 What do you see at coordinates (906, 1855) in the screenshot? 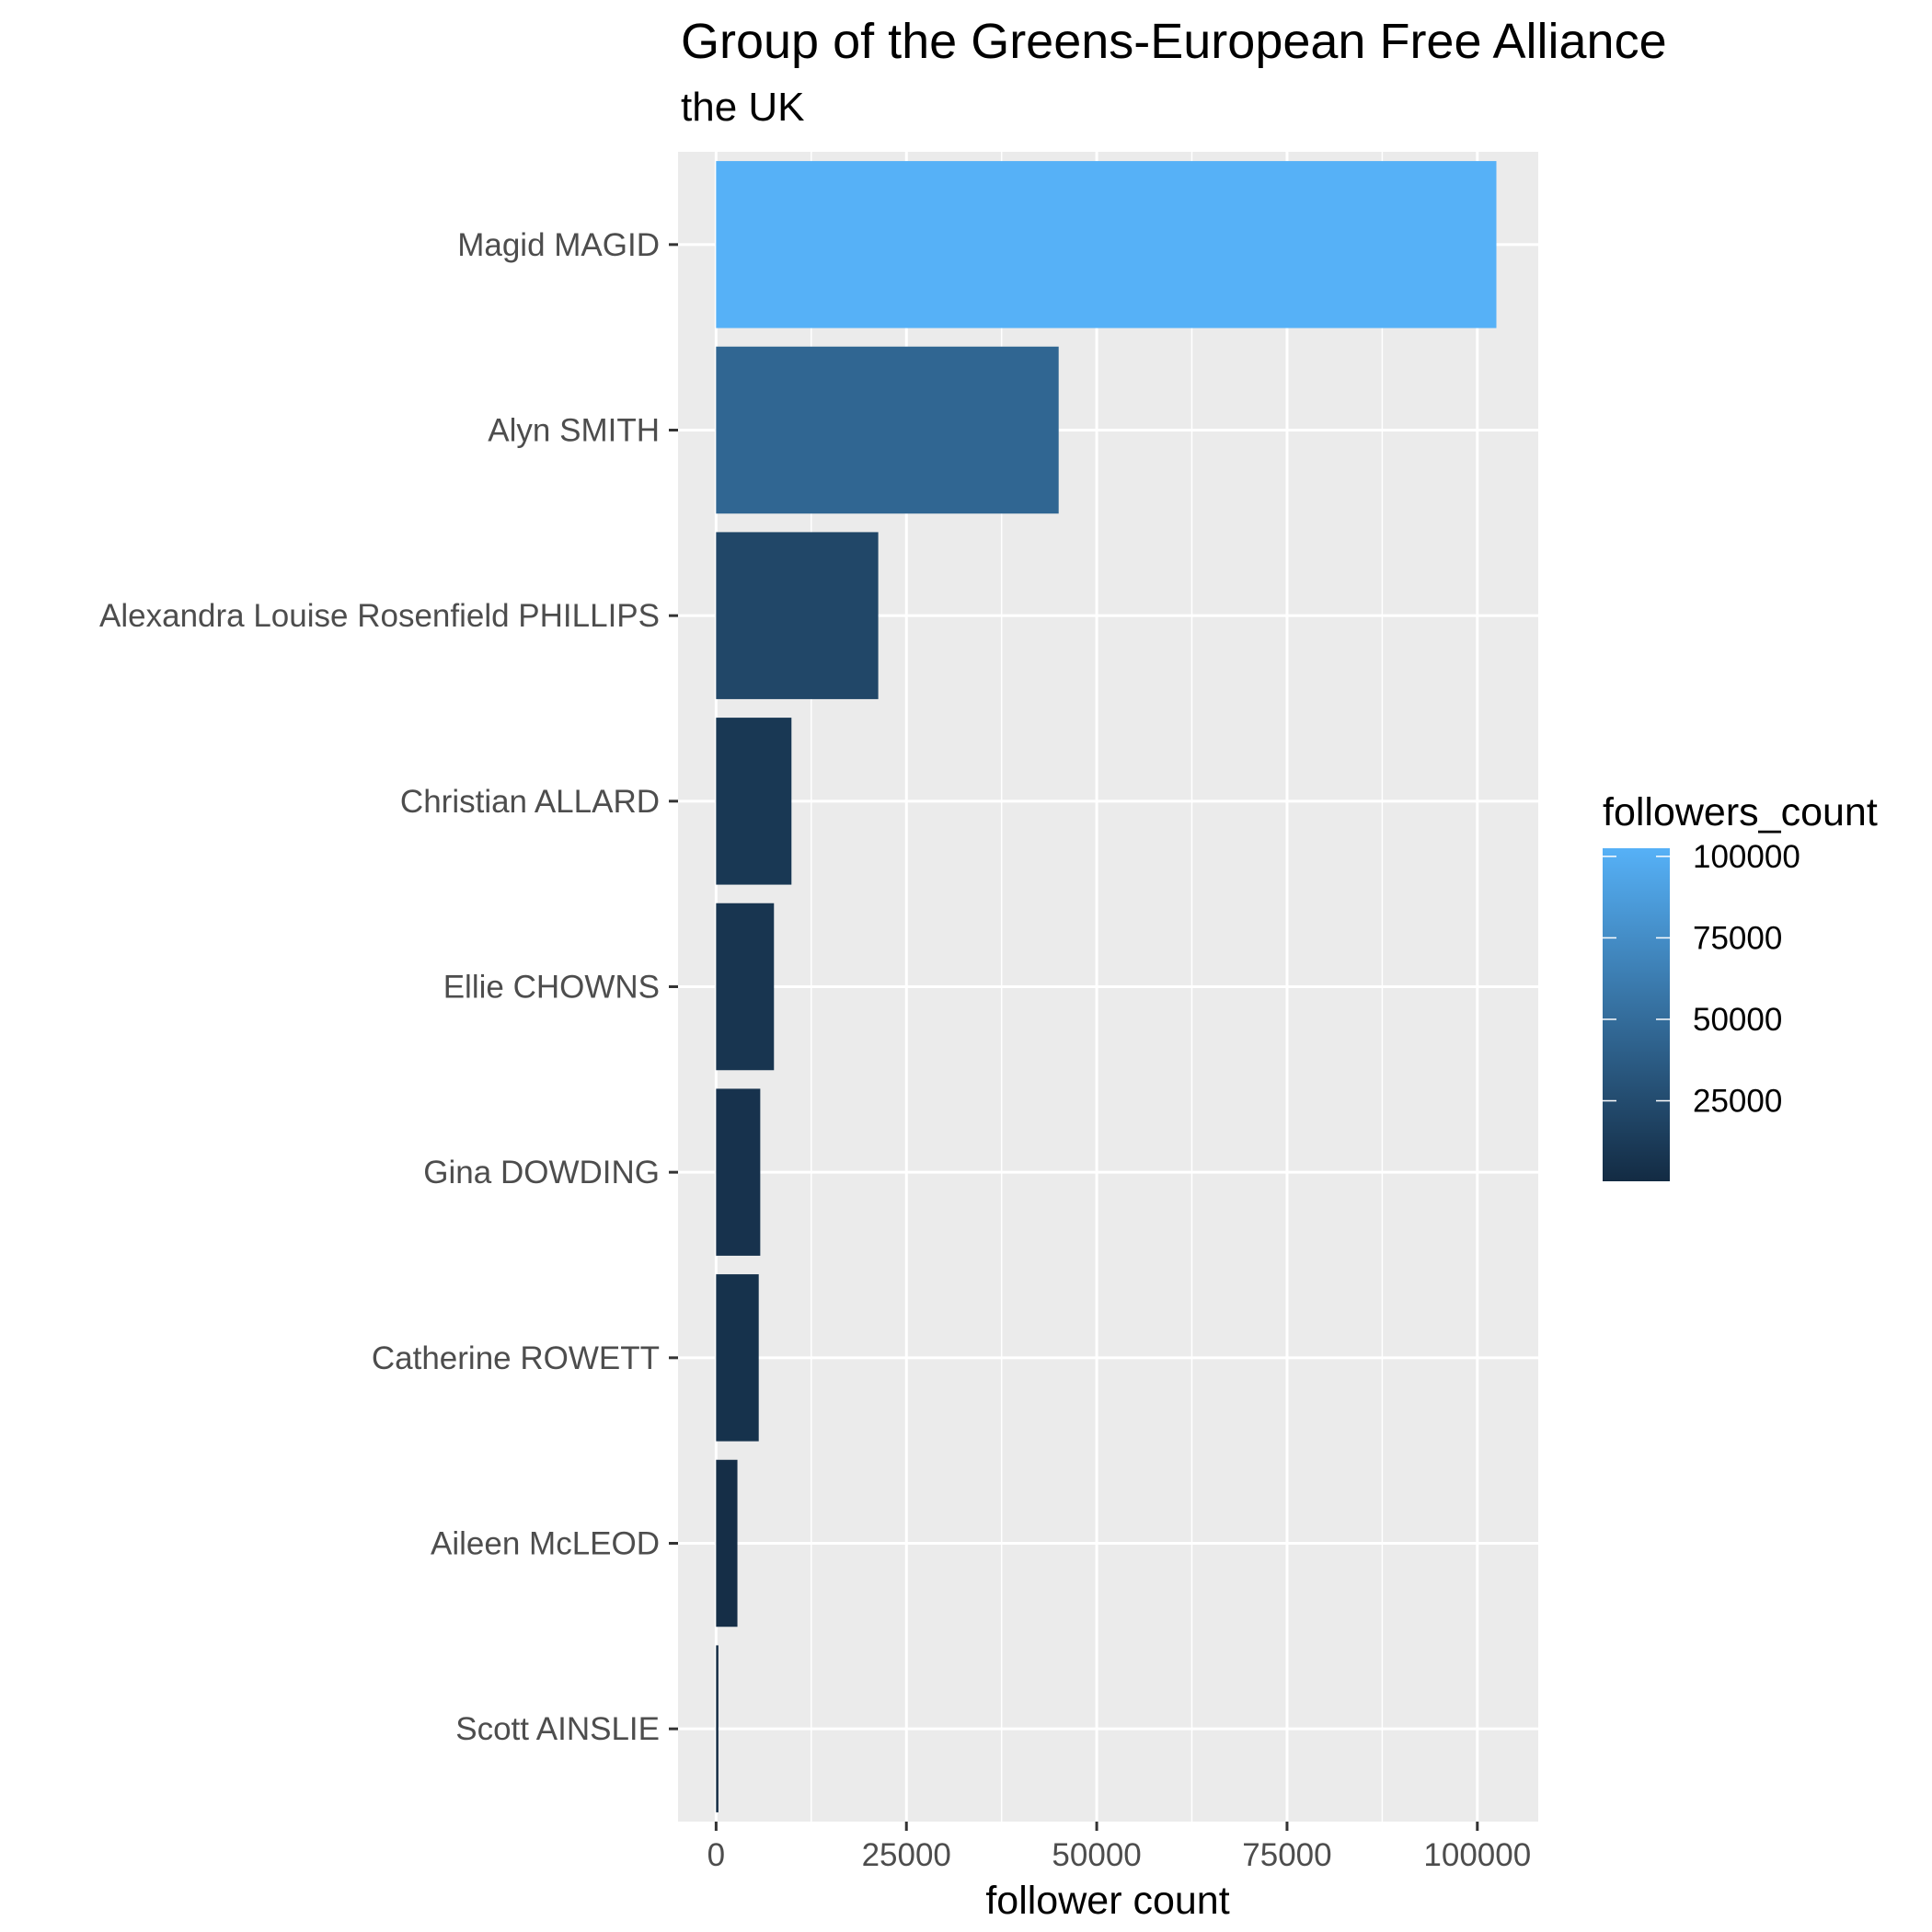
I see `x-tick-label: 25000` at bounding box center [906, 1855].